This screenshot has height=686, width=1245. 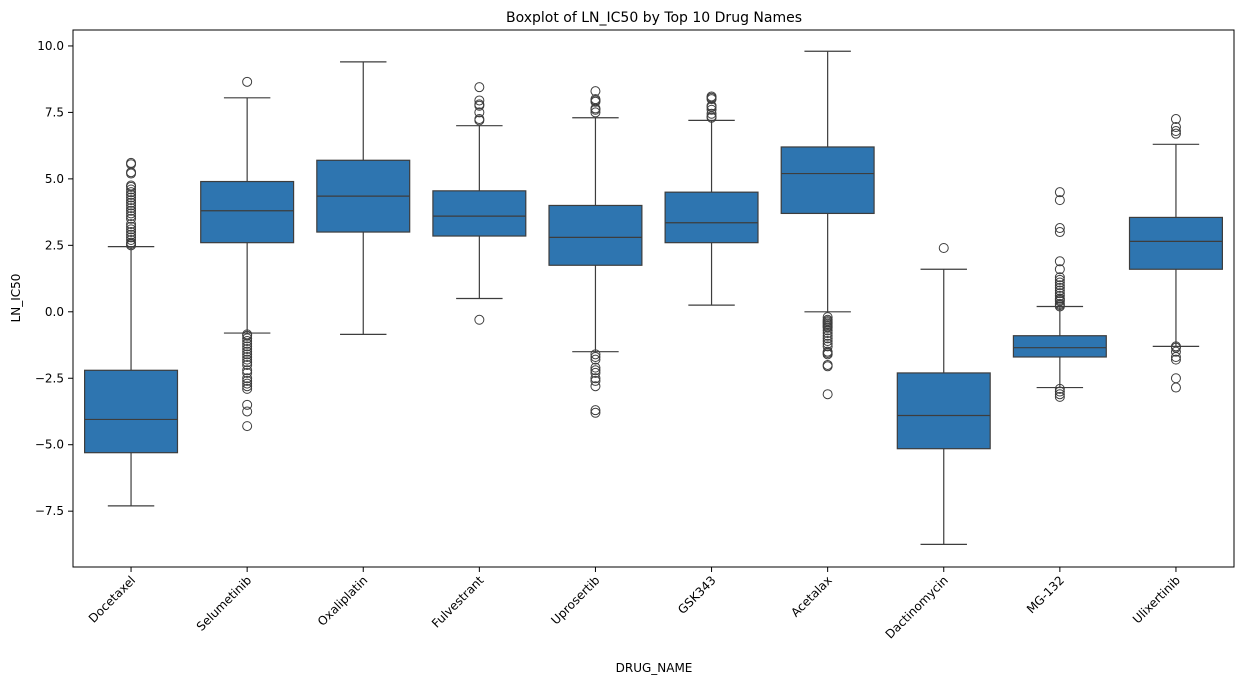 I want to click on box-fulvestrant, so click(x=479, y=213).